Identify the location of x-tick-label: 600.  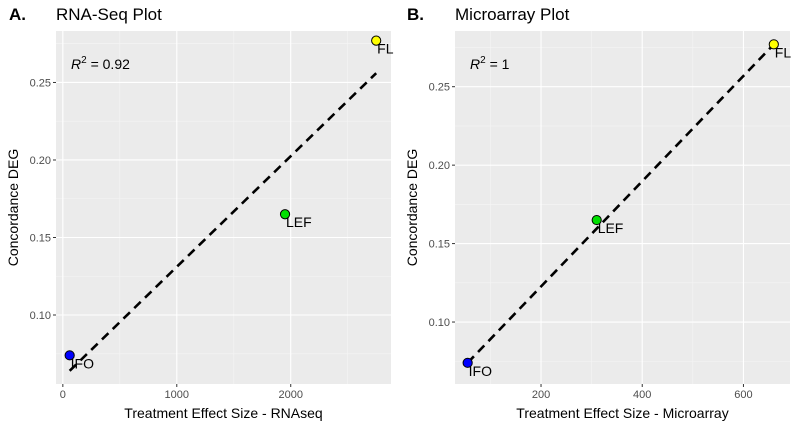
(743, 395).